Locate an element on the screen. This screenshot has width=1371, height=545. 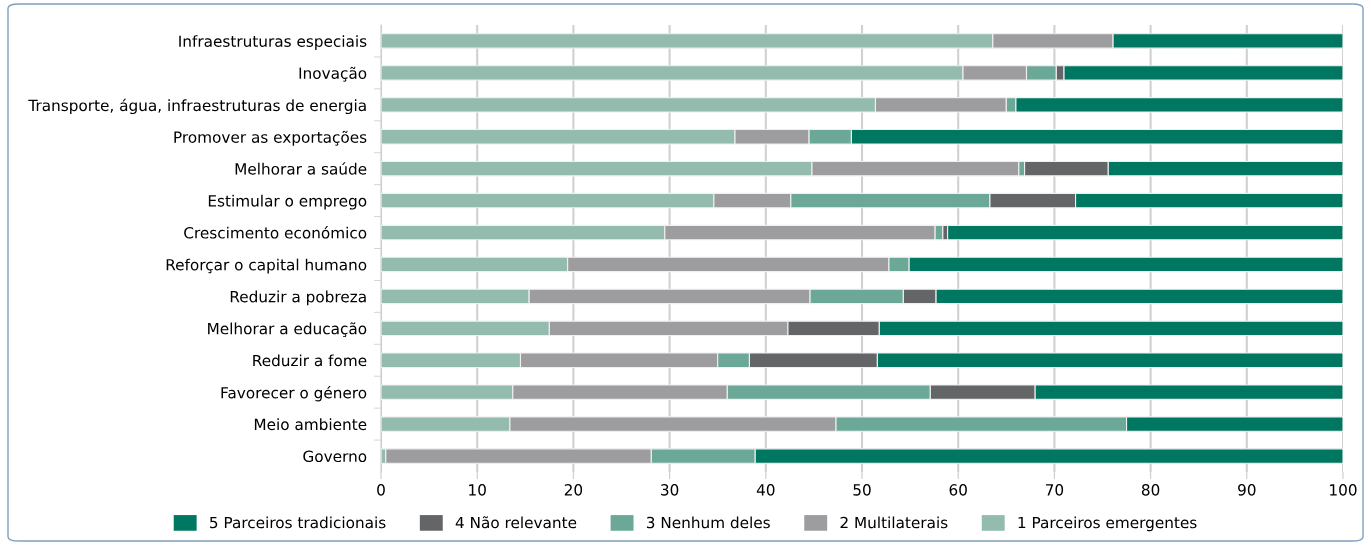
y-tick-label: Governo is located at coordinates (335, 456).